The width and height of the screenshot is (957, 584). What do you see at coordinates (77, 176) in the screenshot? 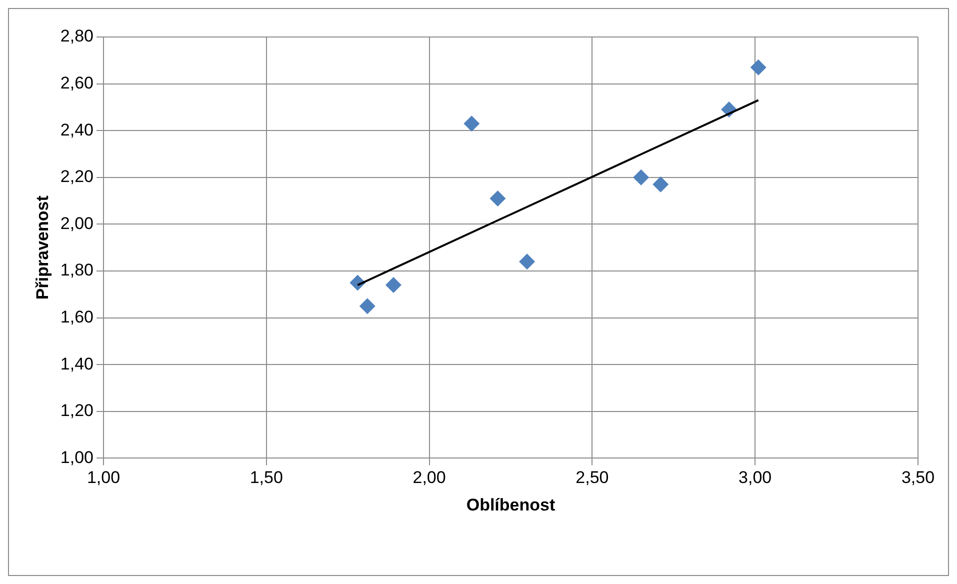
I see `y-tick-label: 2,20` at bounding box center [77, 176].